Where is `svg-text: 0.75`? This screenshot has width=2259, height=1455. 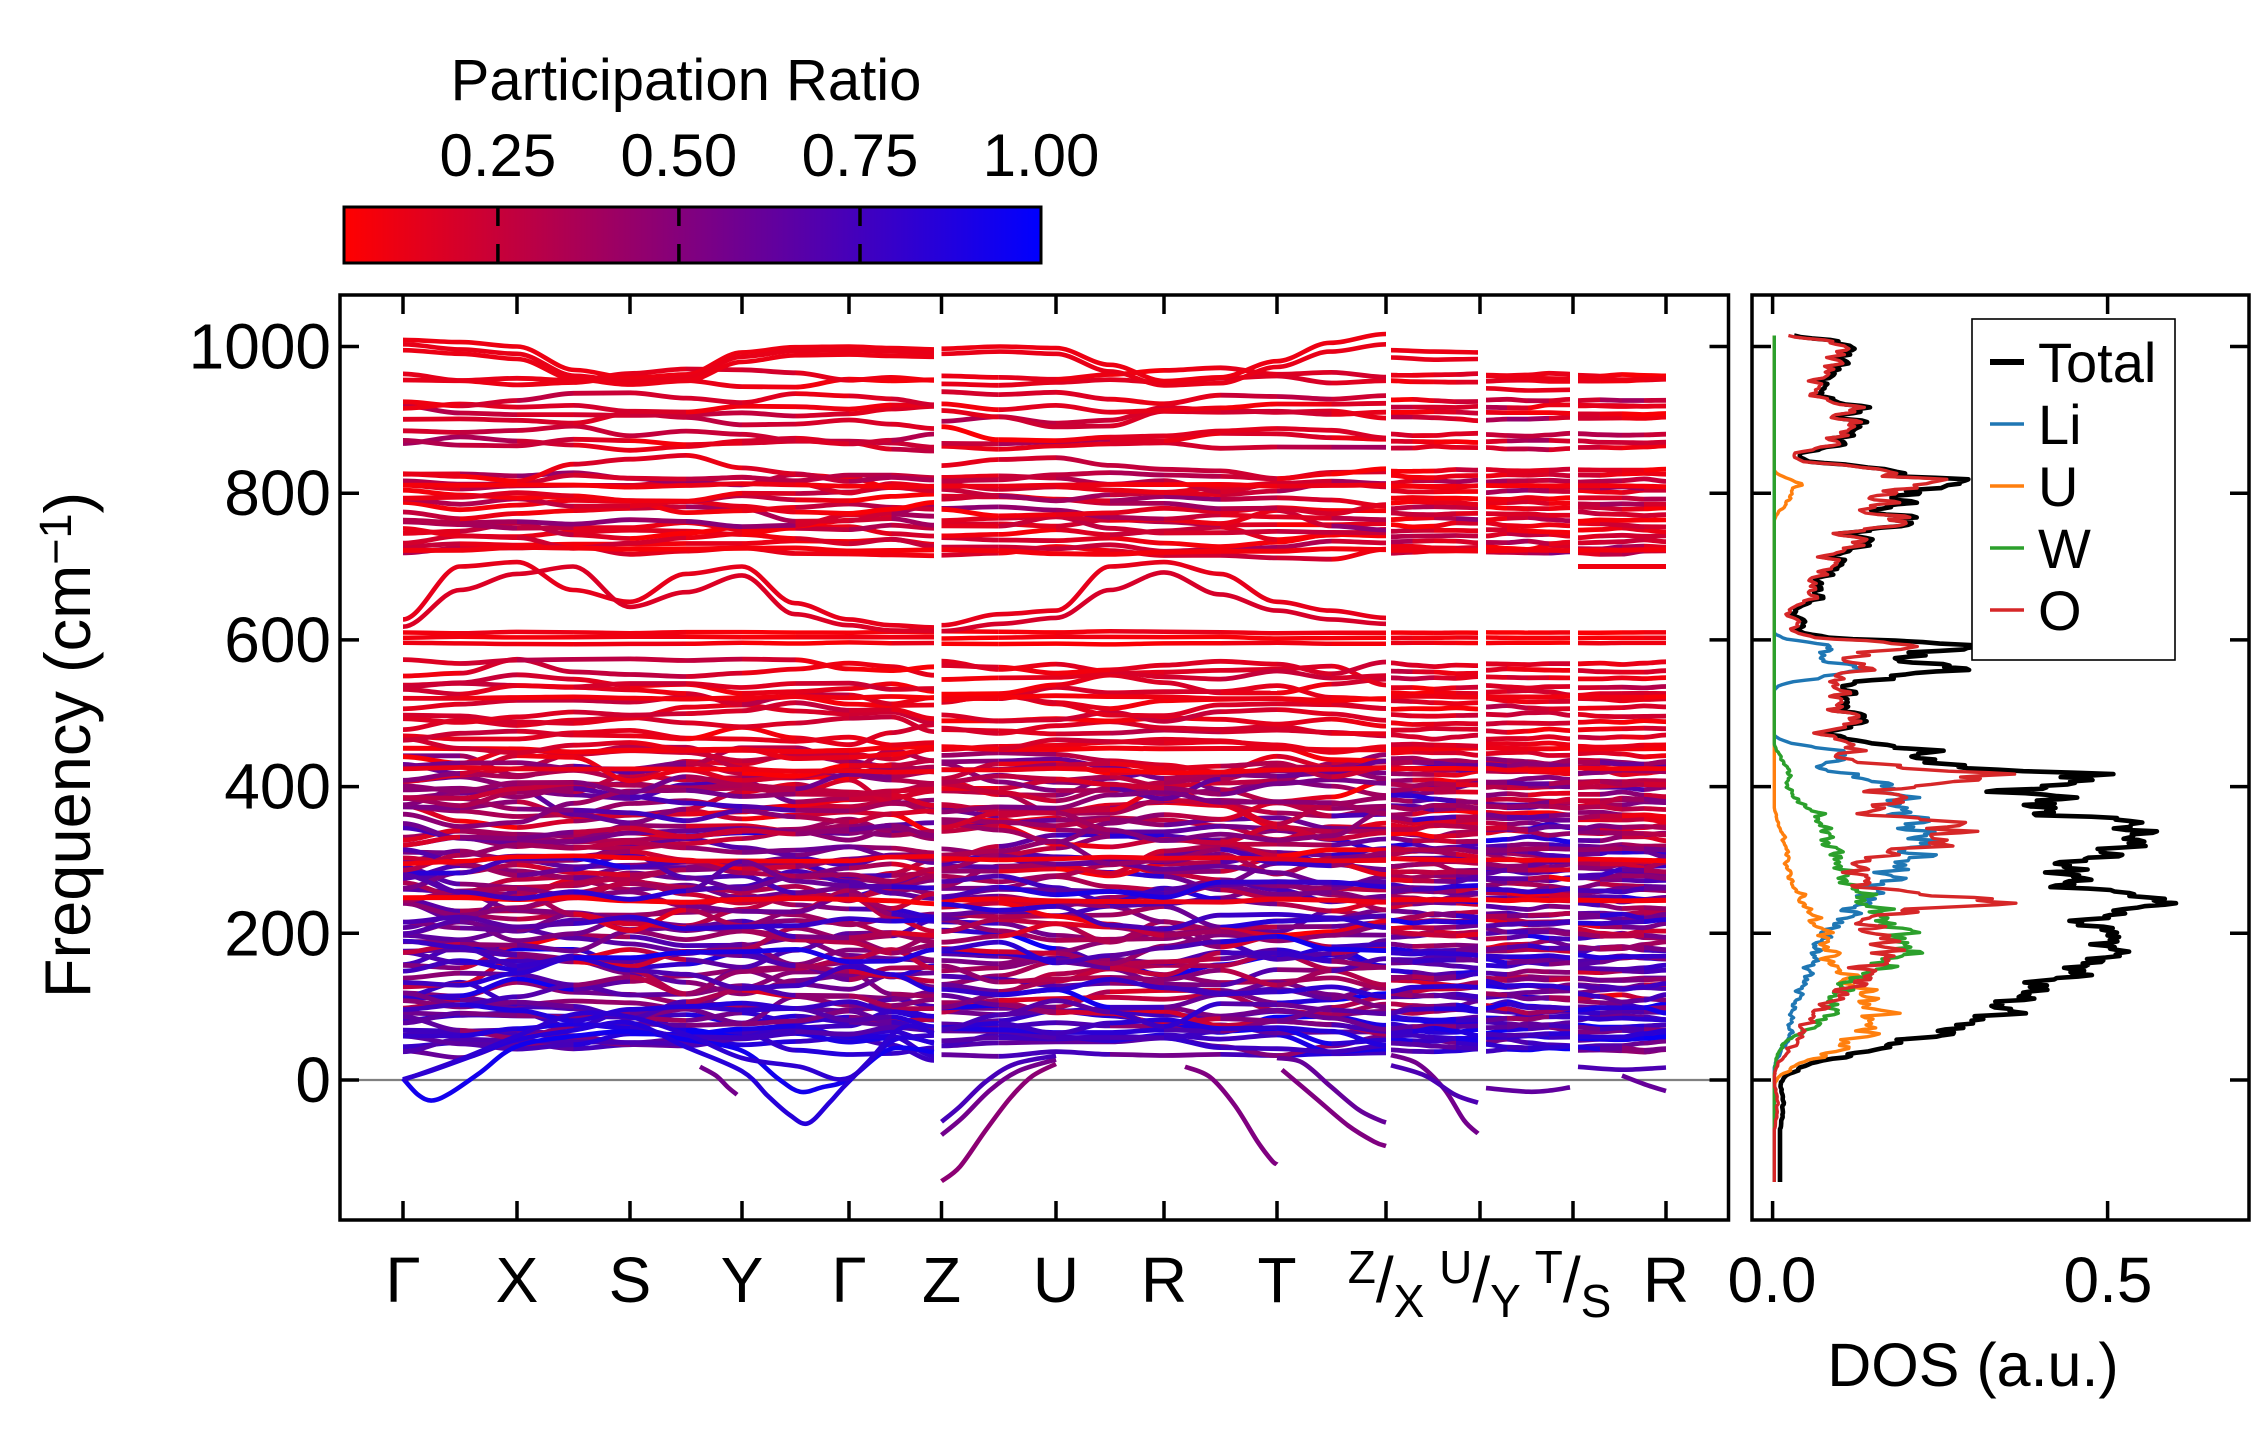 svg-text: 0.75 is located at coordinates (860, 155).